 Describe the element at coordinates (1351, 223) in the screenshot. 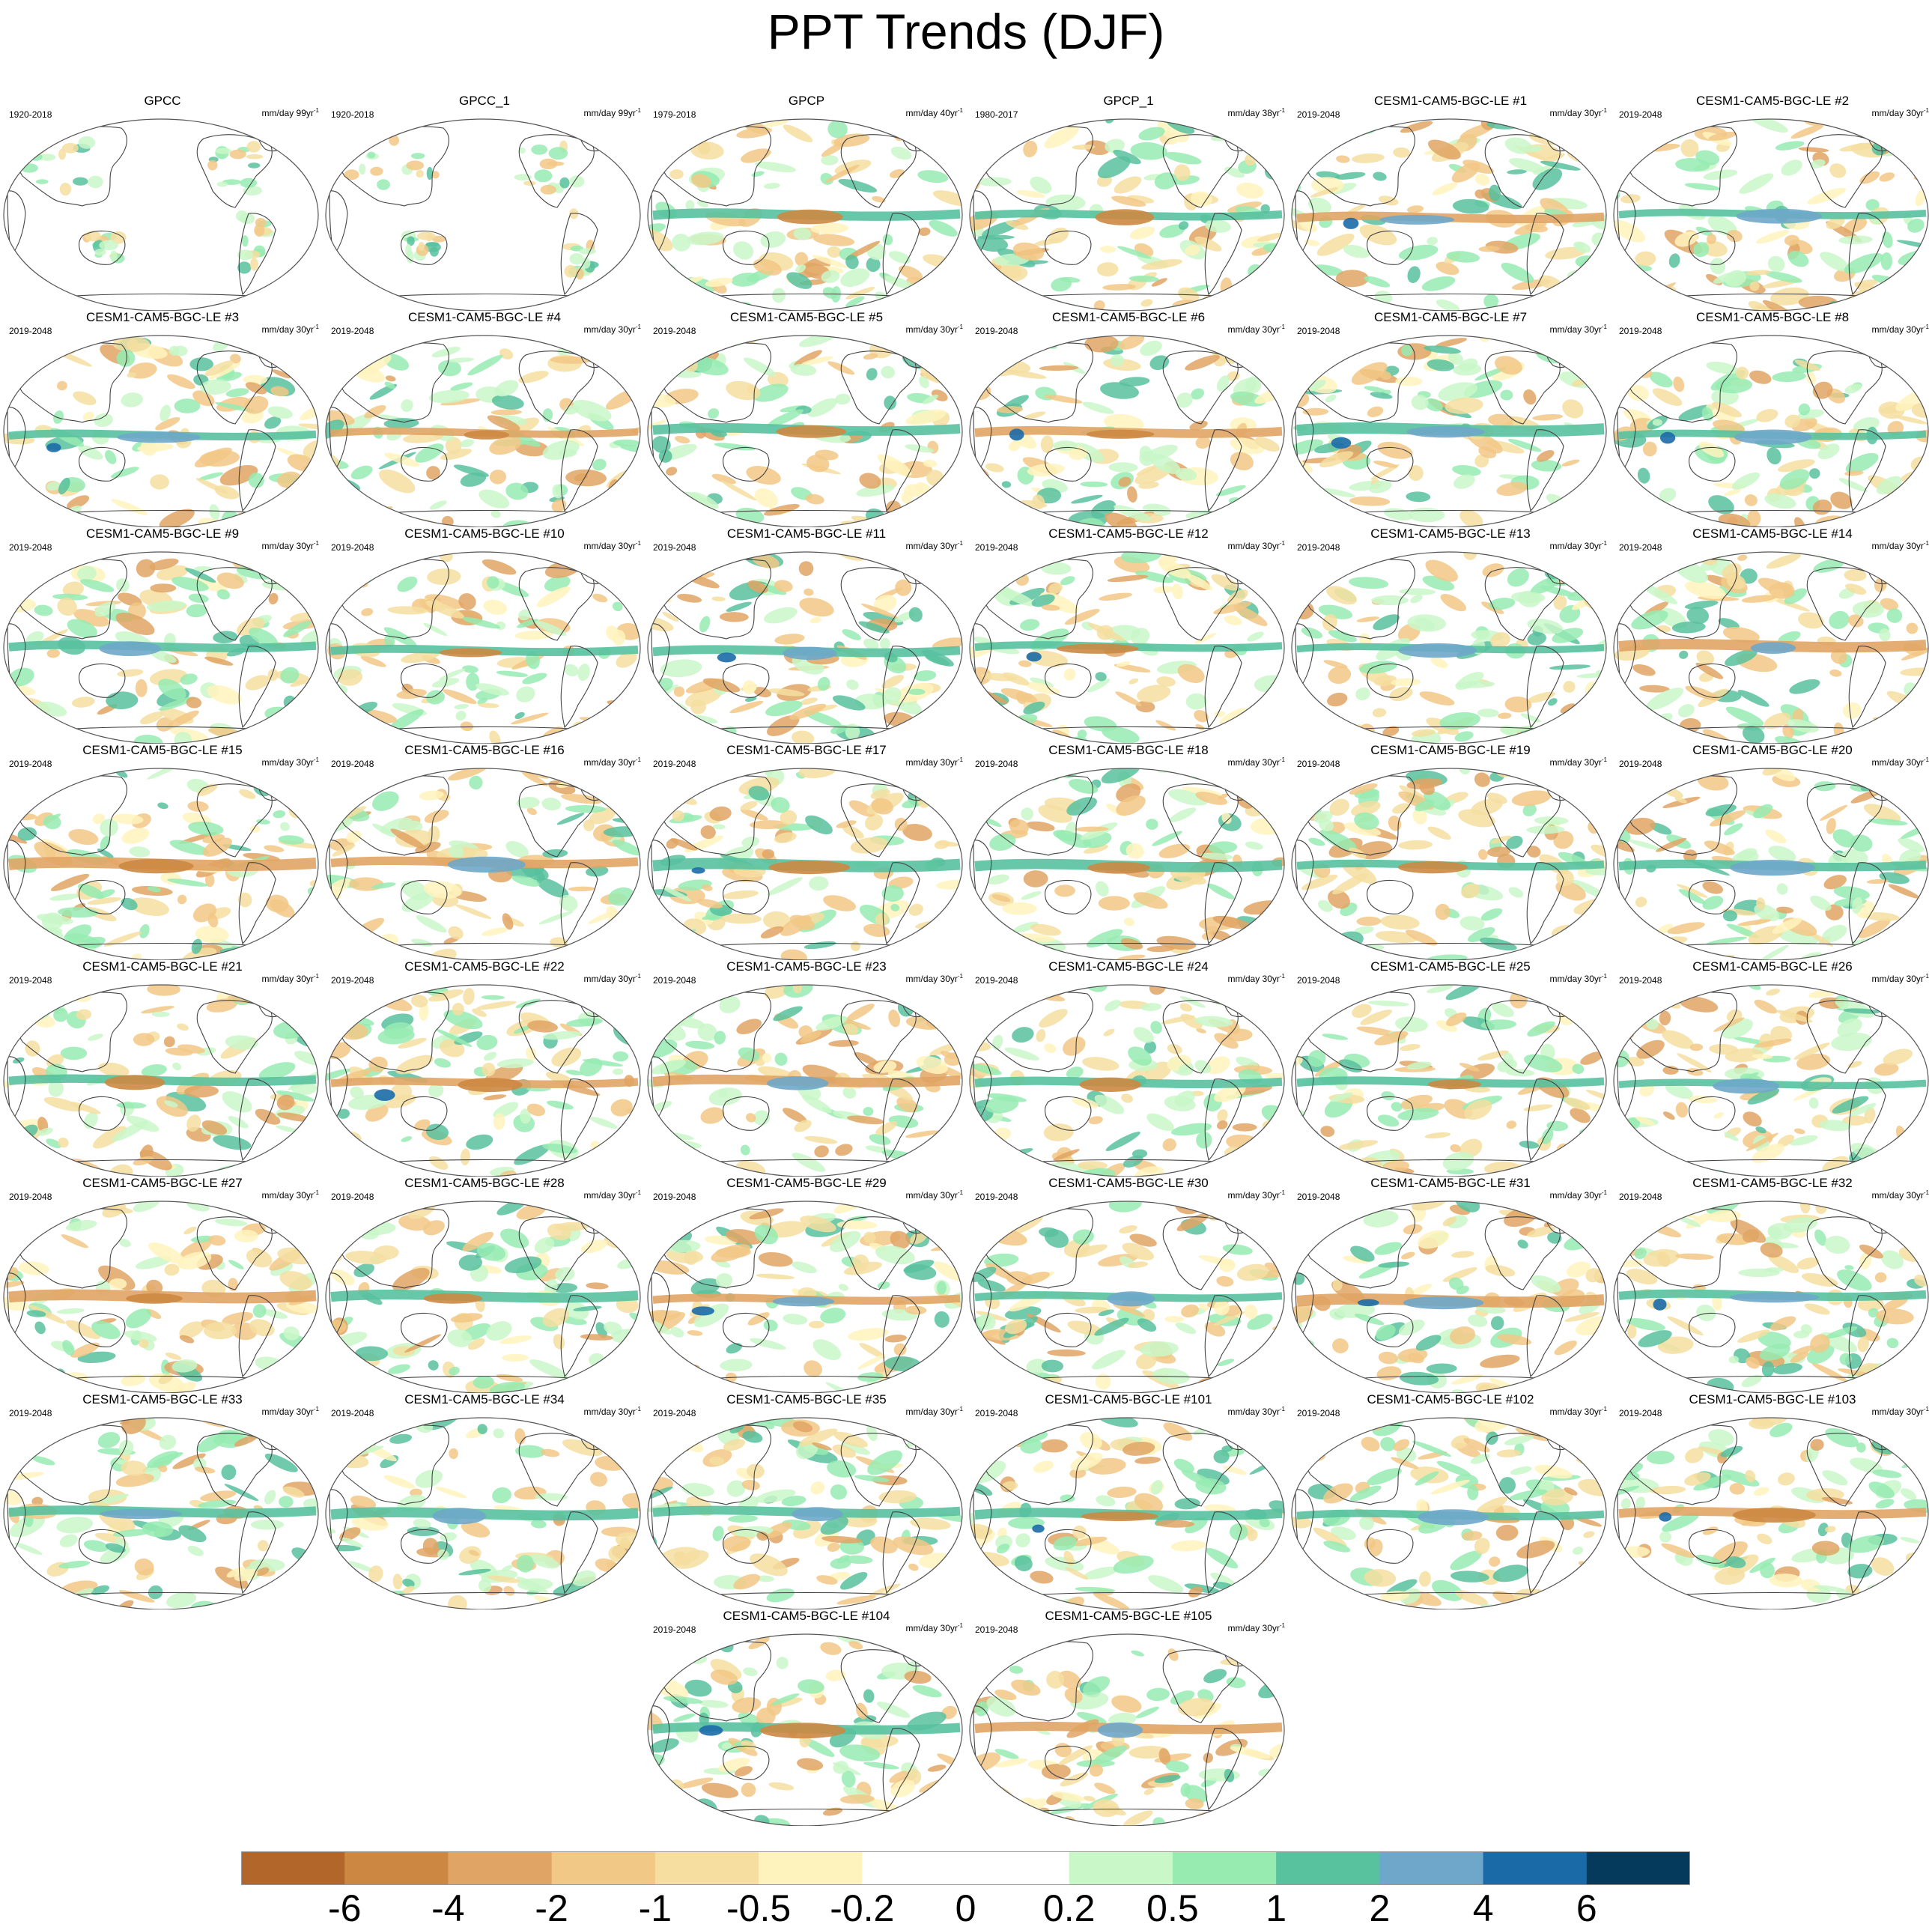

I see `strong-anomaly` at that location.